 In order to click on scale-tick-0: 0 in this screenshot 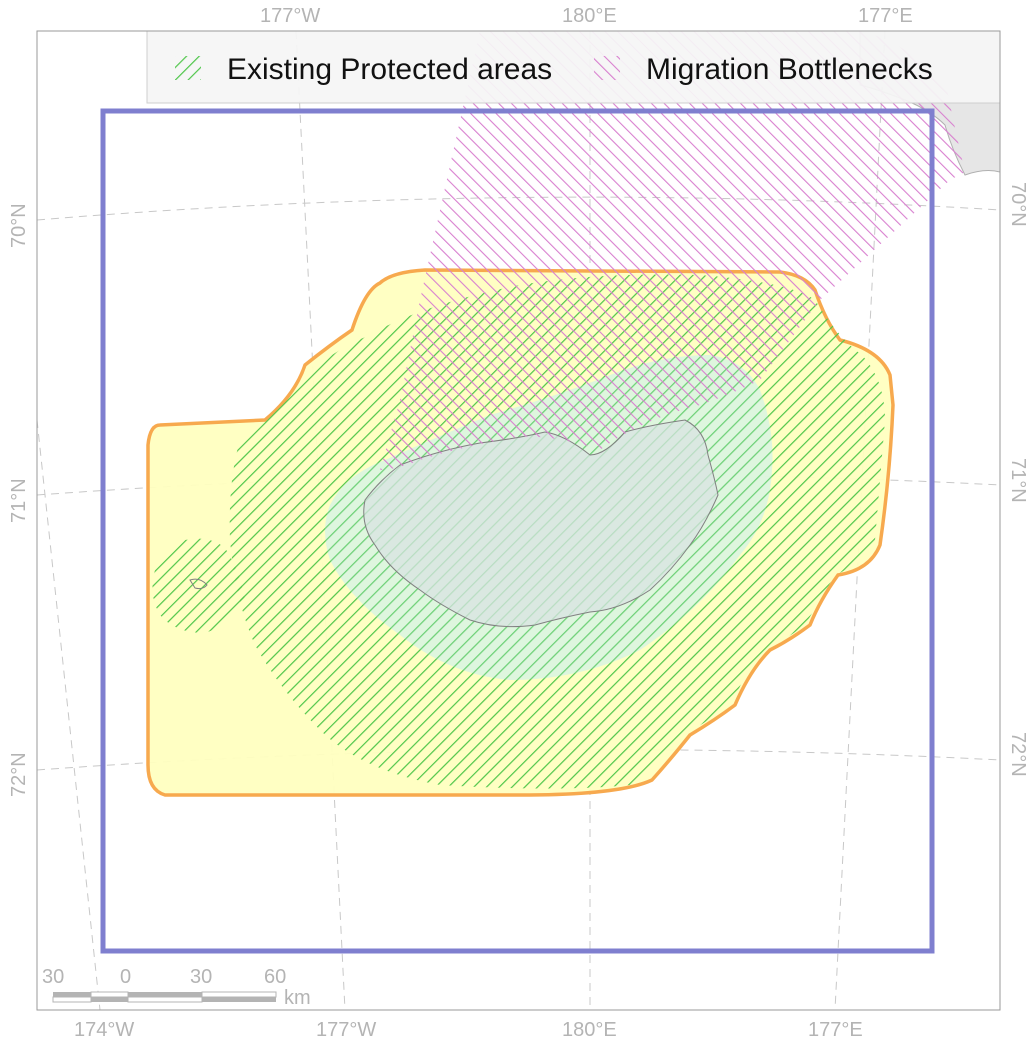, I will do `click(125, 977)`.